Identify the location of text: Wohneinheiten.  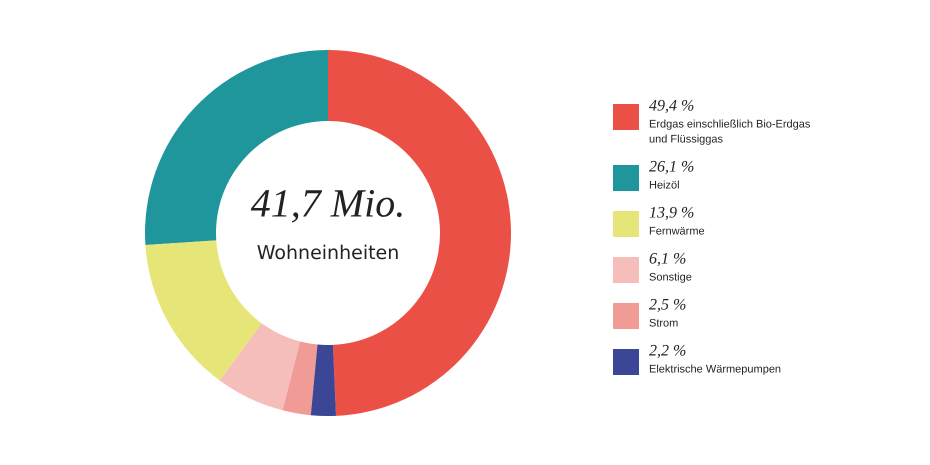
(328, 253).